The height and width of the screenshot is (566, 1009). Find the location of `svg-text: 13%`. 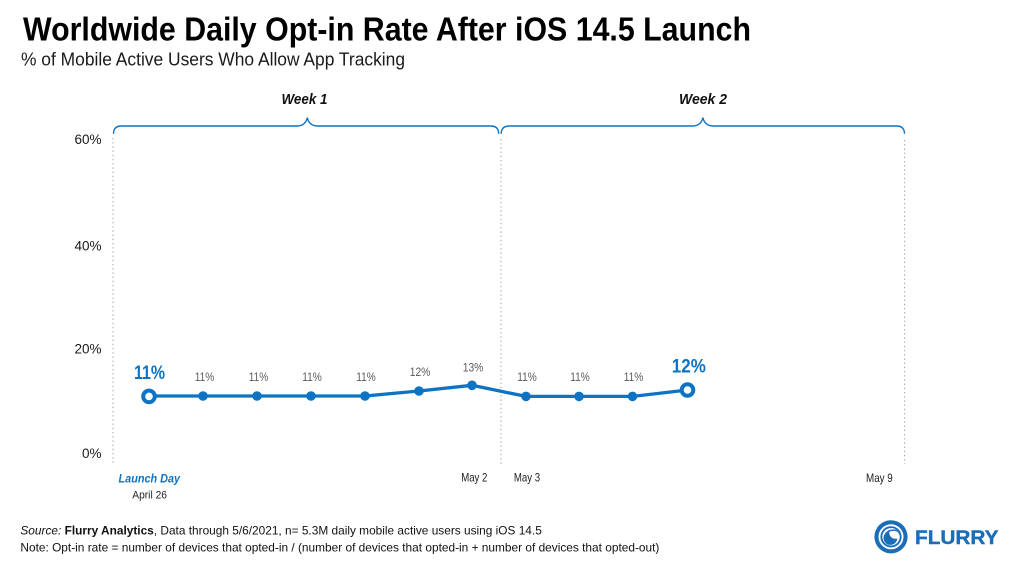

svg-text: 13% is located at coordinates (473, 367).